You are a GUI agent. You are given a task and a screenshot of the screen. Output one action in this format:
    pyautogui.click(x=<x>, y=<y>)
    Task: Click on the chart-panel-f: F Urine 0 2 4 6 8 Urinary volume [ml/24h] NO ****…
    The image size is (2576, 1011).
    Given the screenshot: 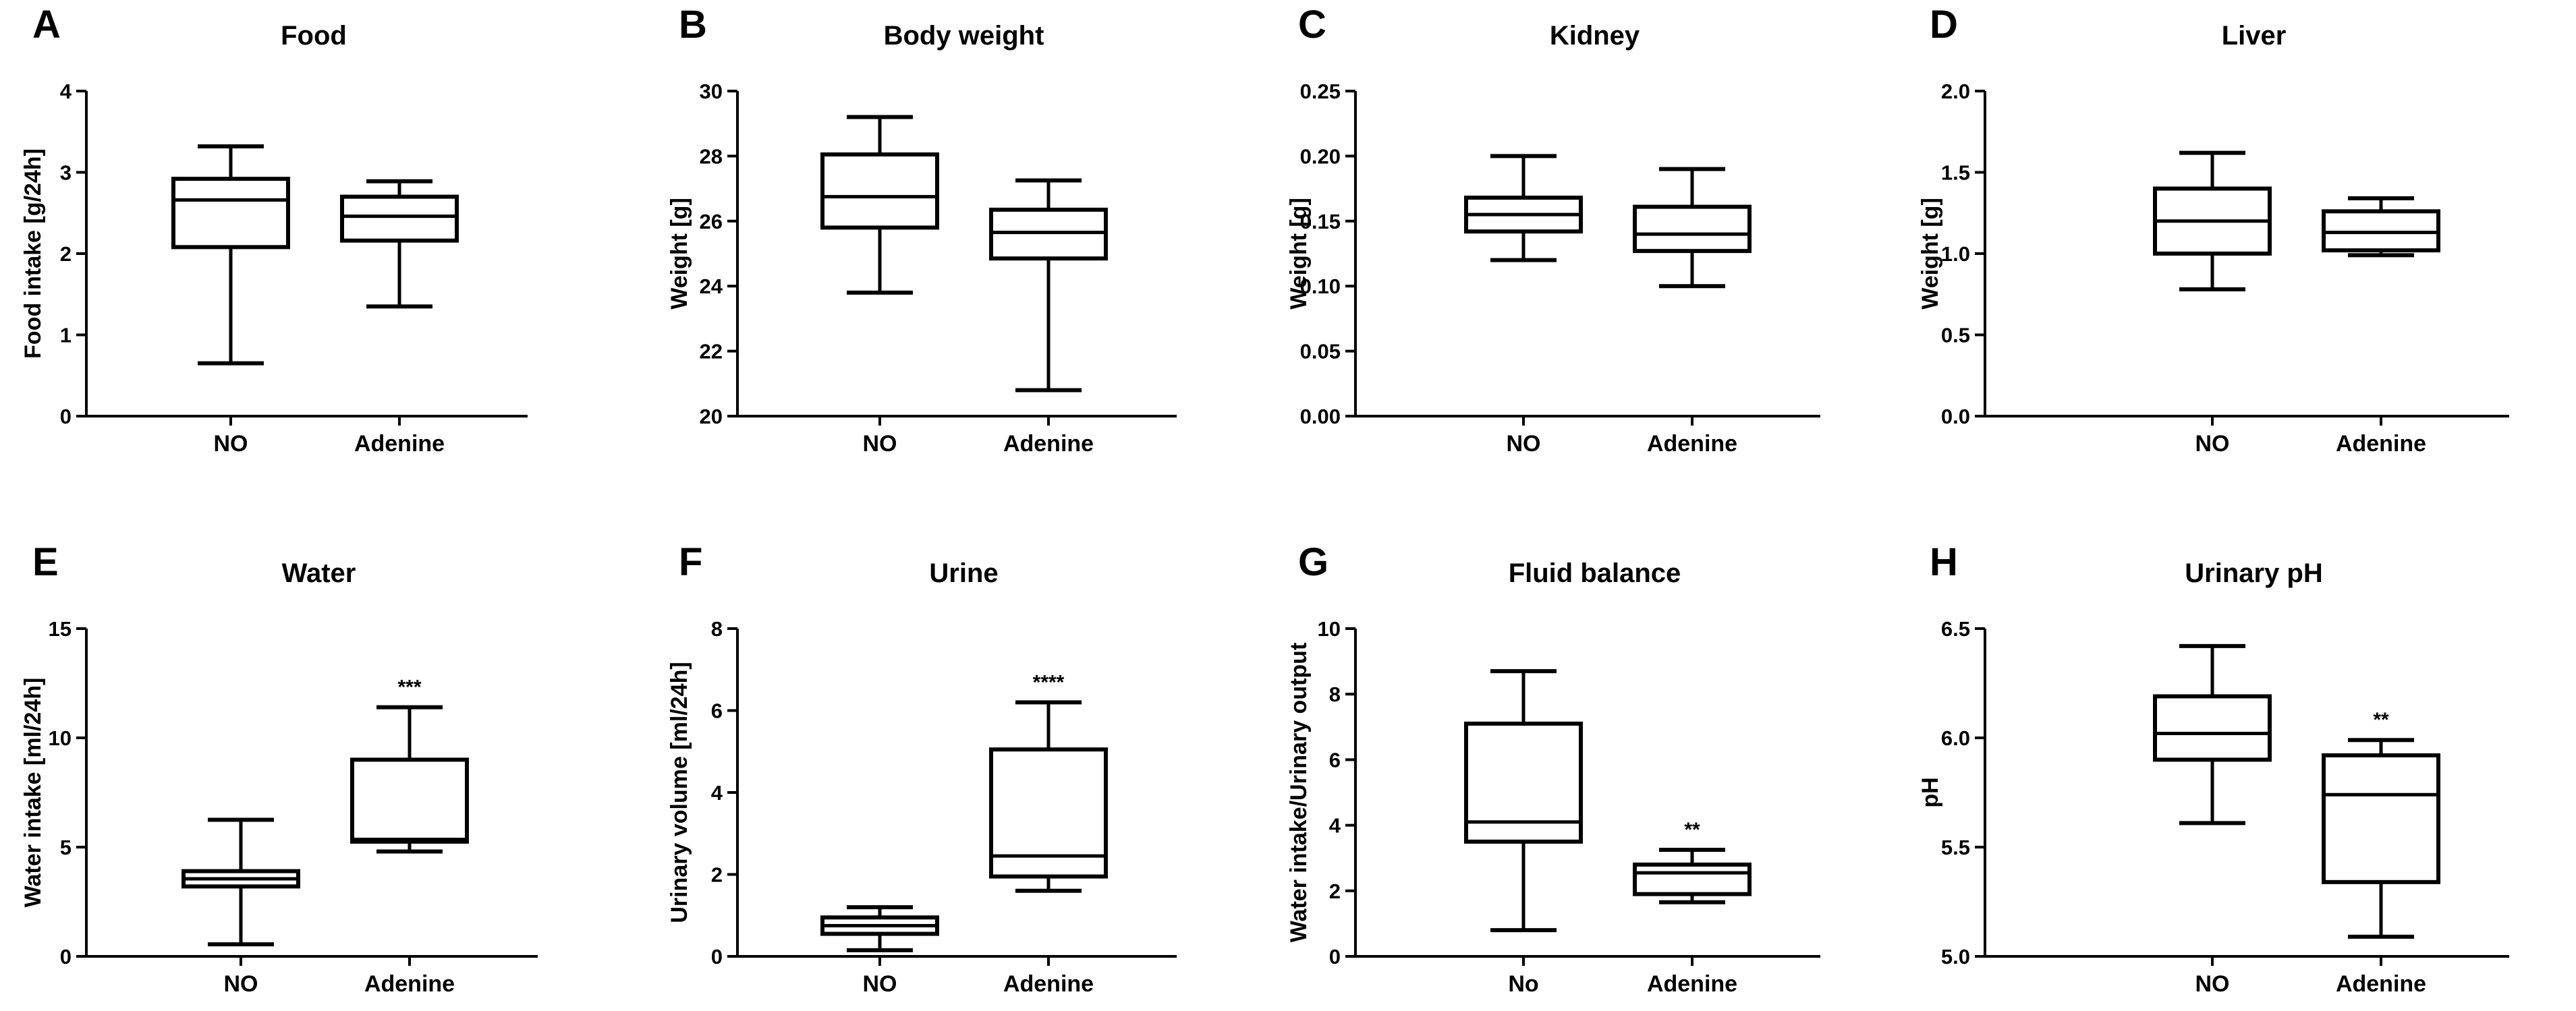 What is the action you would take?
    pyautogui.click(x=922, y=768)
    